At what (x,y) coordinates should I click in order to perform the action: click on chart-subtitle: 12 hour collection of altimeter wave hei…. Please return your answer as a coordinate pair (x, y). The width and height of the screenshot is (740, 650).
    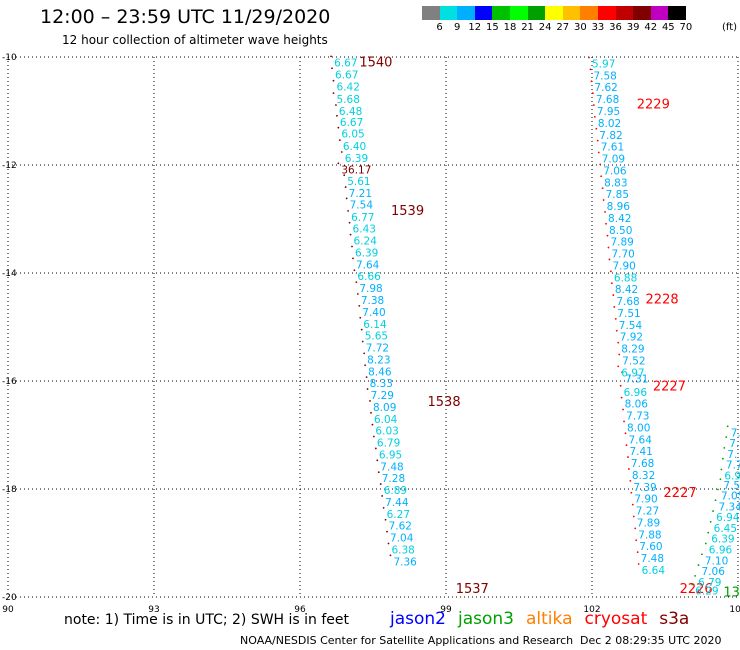
    Looking at the image, I should click on (195, 40).